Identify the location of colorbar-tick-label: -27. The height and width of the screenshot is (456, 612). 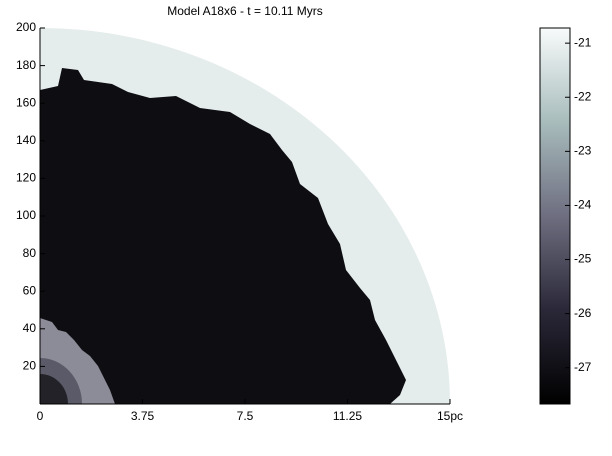
(583, 367).